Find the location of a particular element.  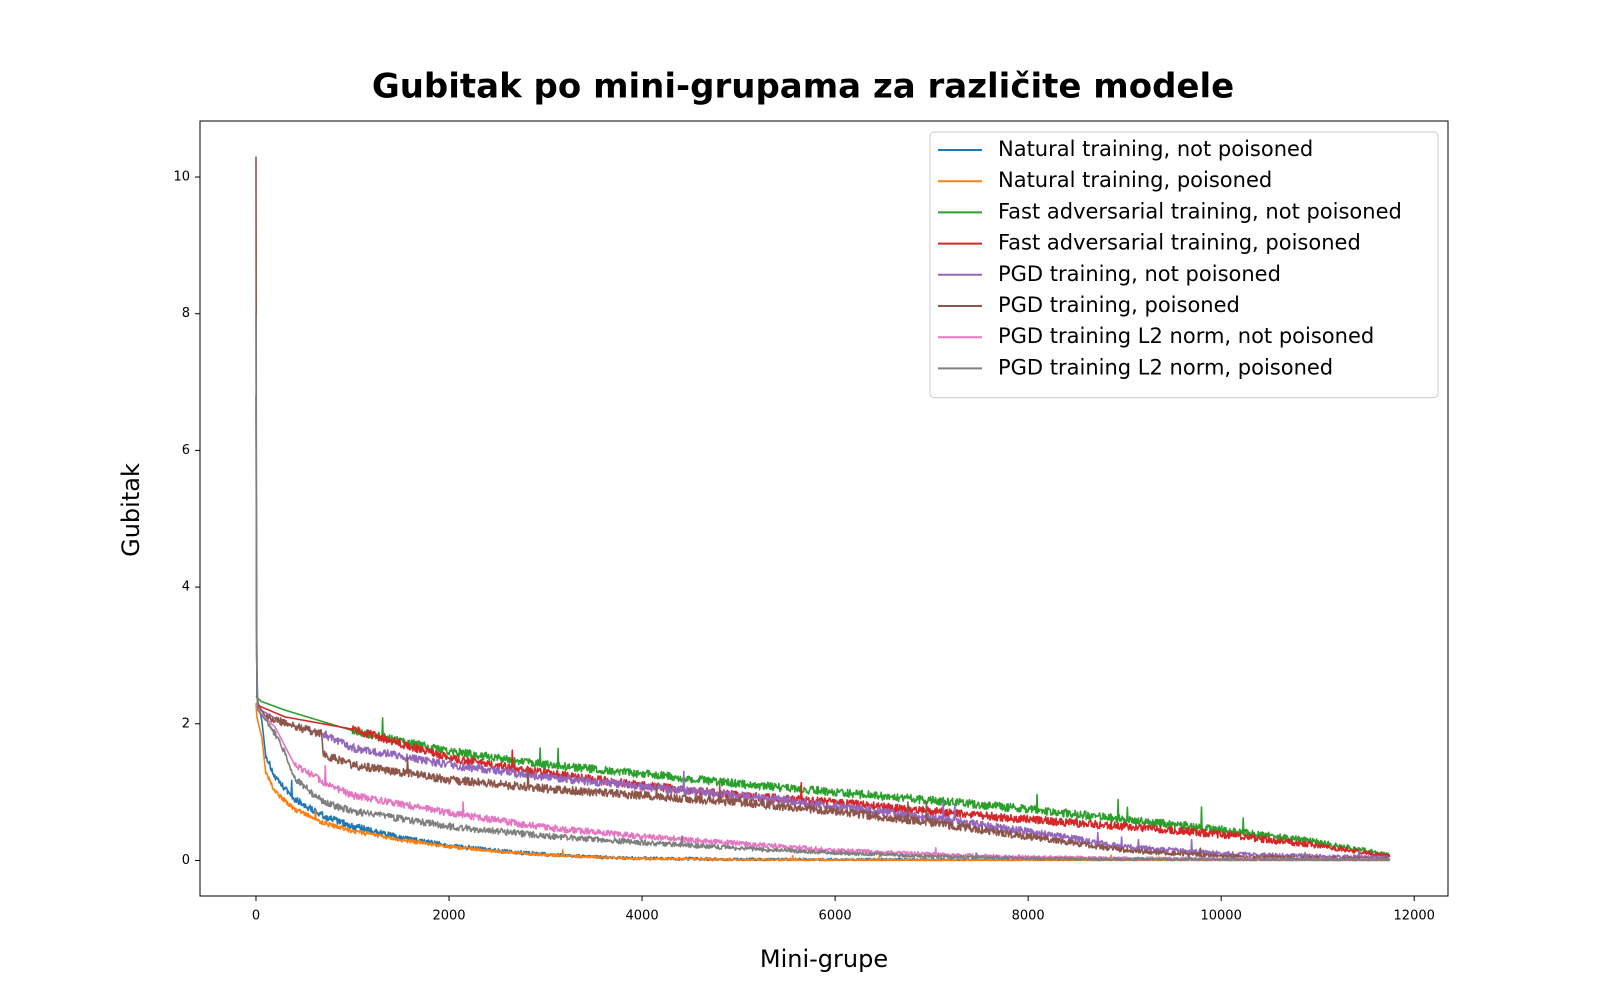

y-axis-label: Gubitak is located at coordinates (131, 510).